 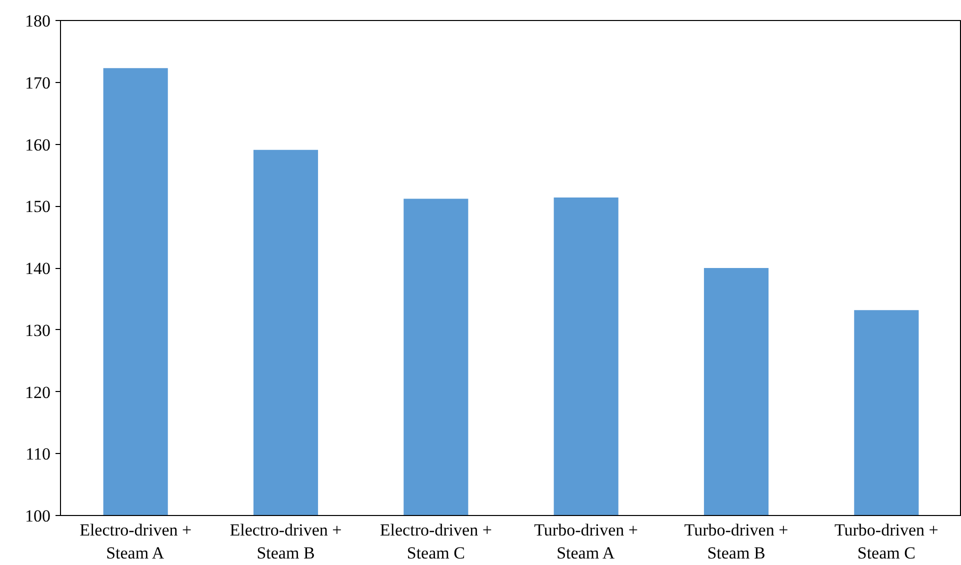 I want to click on y-tick-label: 170, so click(x=37, y=82).